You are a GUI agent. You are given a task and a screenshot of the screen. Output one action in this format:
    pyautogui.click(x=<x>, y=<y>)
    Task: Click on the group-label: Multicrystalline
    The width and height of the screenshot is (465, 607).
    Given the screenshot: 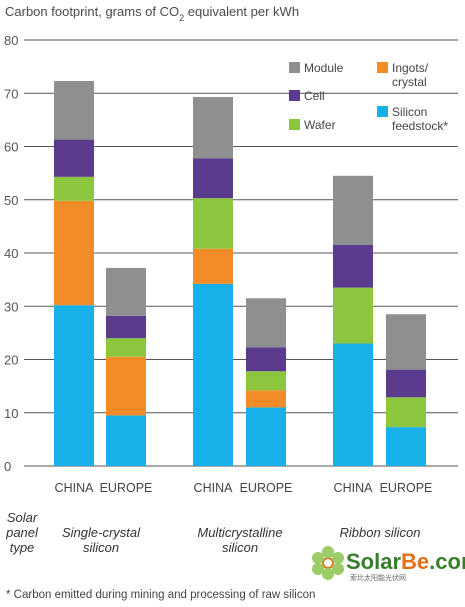 What is the action you would take?
    pyautogui.click(x=239, y=532)
    